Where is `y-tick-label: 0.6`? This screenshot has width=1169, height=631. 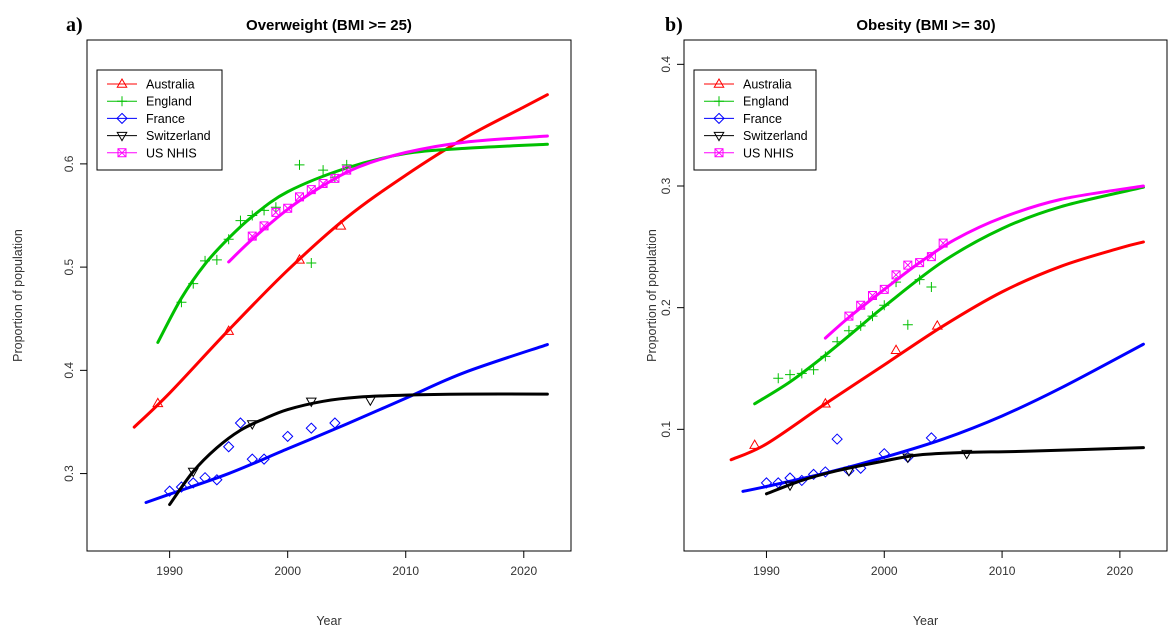
y-tick-label: 0.6 is located at coordinates (69, 163).